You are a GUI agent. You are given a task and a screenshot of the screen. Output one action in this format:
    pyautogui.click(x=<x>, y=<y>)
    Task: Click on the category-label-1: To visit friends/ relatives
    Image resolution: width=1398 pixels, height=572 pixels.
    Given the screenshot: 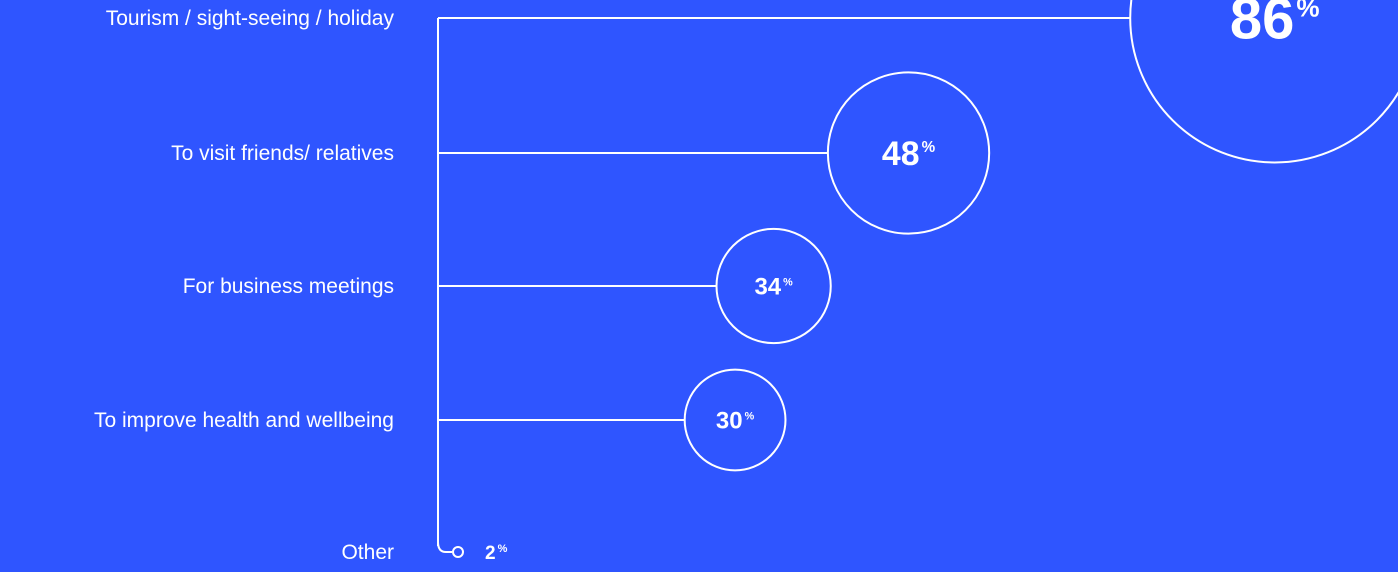 What is the action you would take?
    pyautogui.click(x=282, y=153)
    